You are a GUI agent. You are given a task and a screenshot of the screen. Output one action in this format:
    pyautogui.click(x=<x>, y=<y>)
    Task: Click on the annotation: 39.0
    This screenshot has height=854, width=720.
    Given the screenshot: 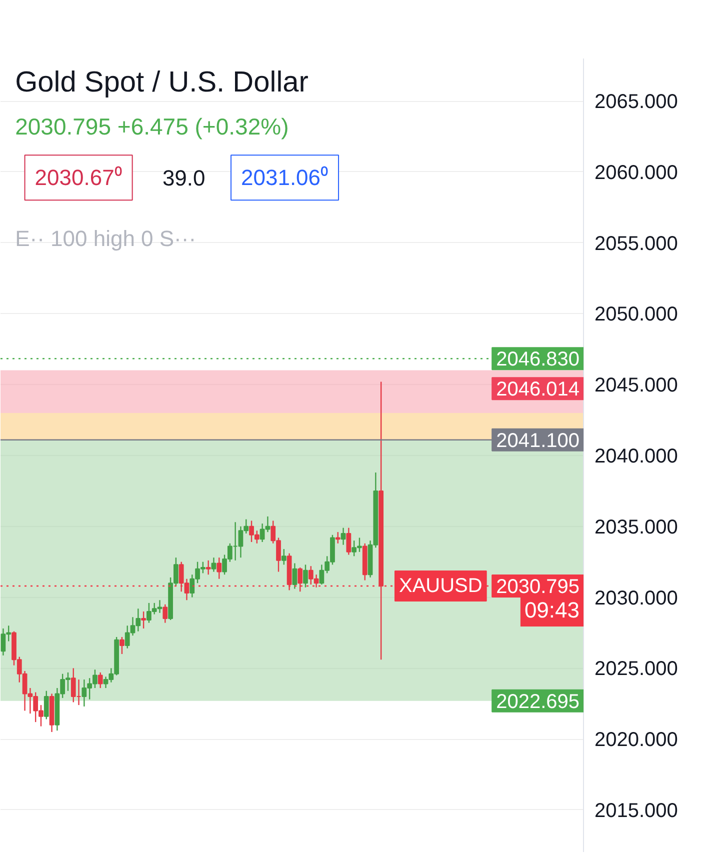 What is the action you would take?
    pyautogui.click(x=184, y=178)
    